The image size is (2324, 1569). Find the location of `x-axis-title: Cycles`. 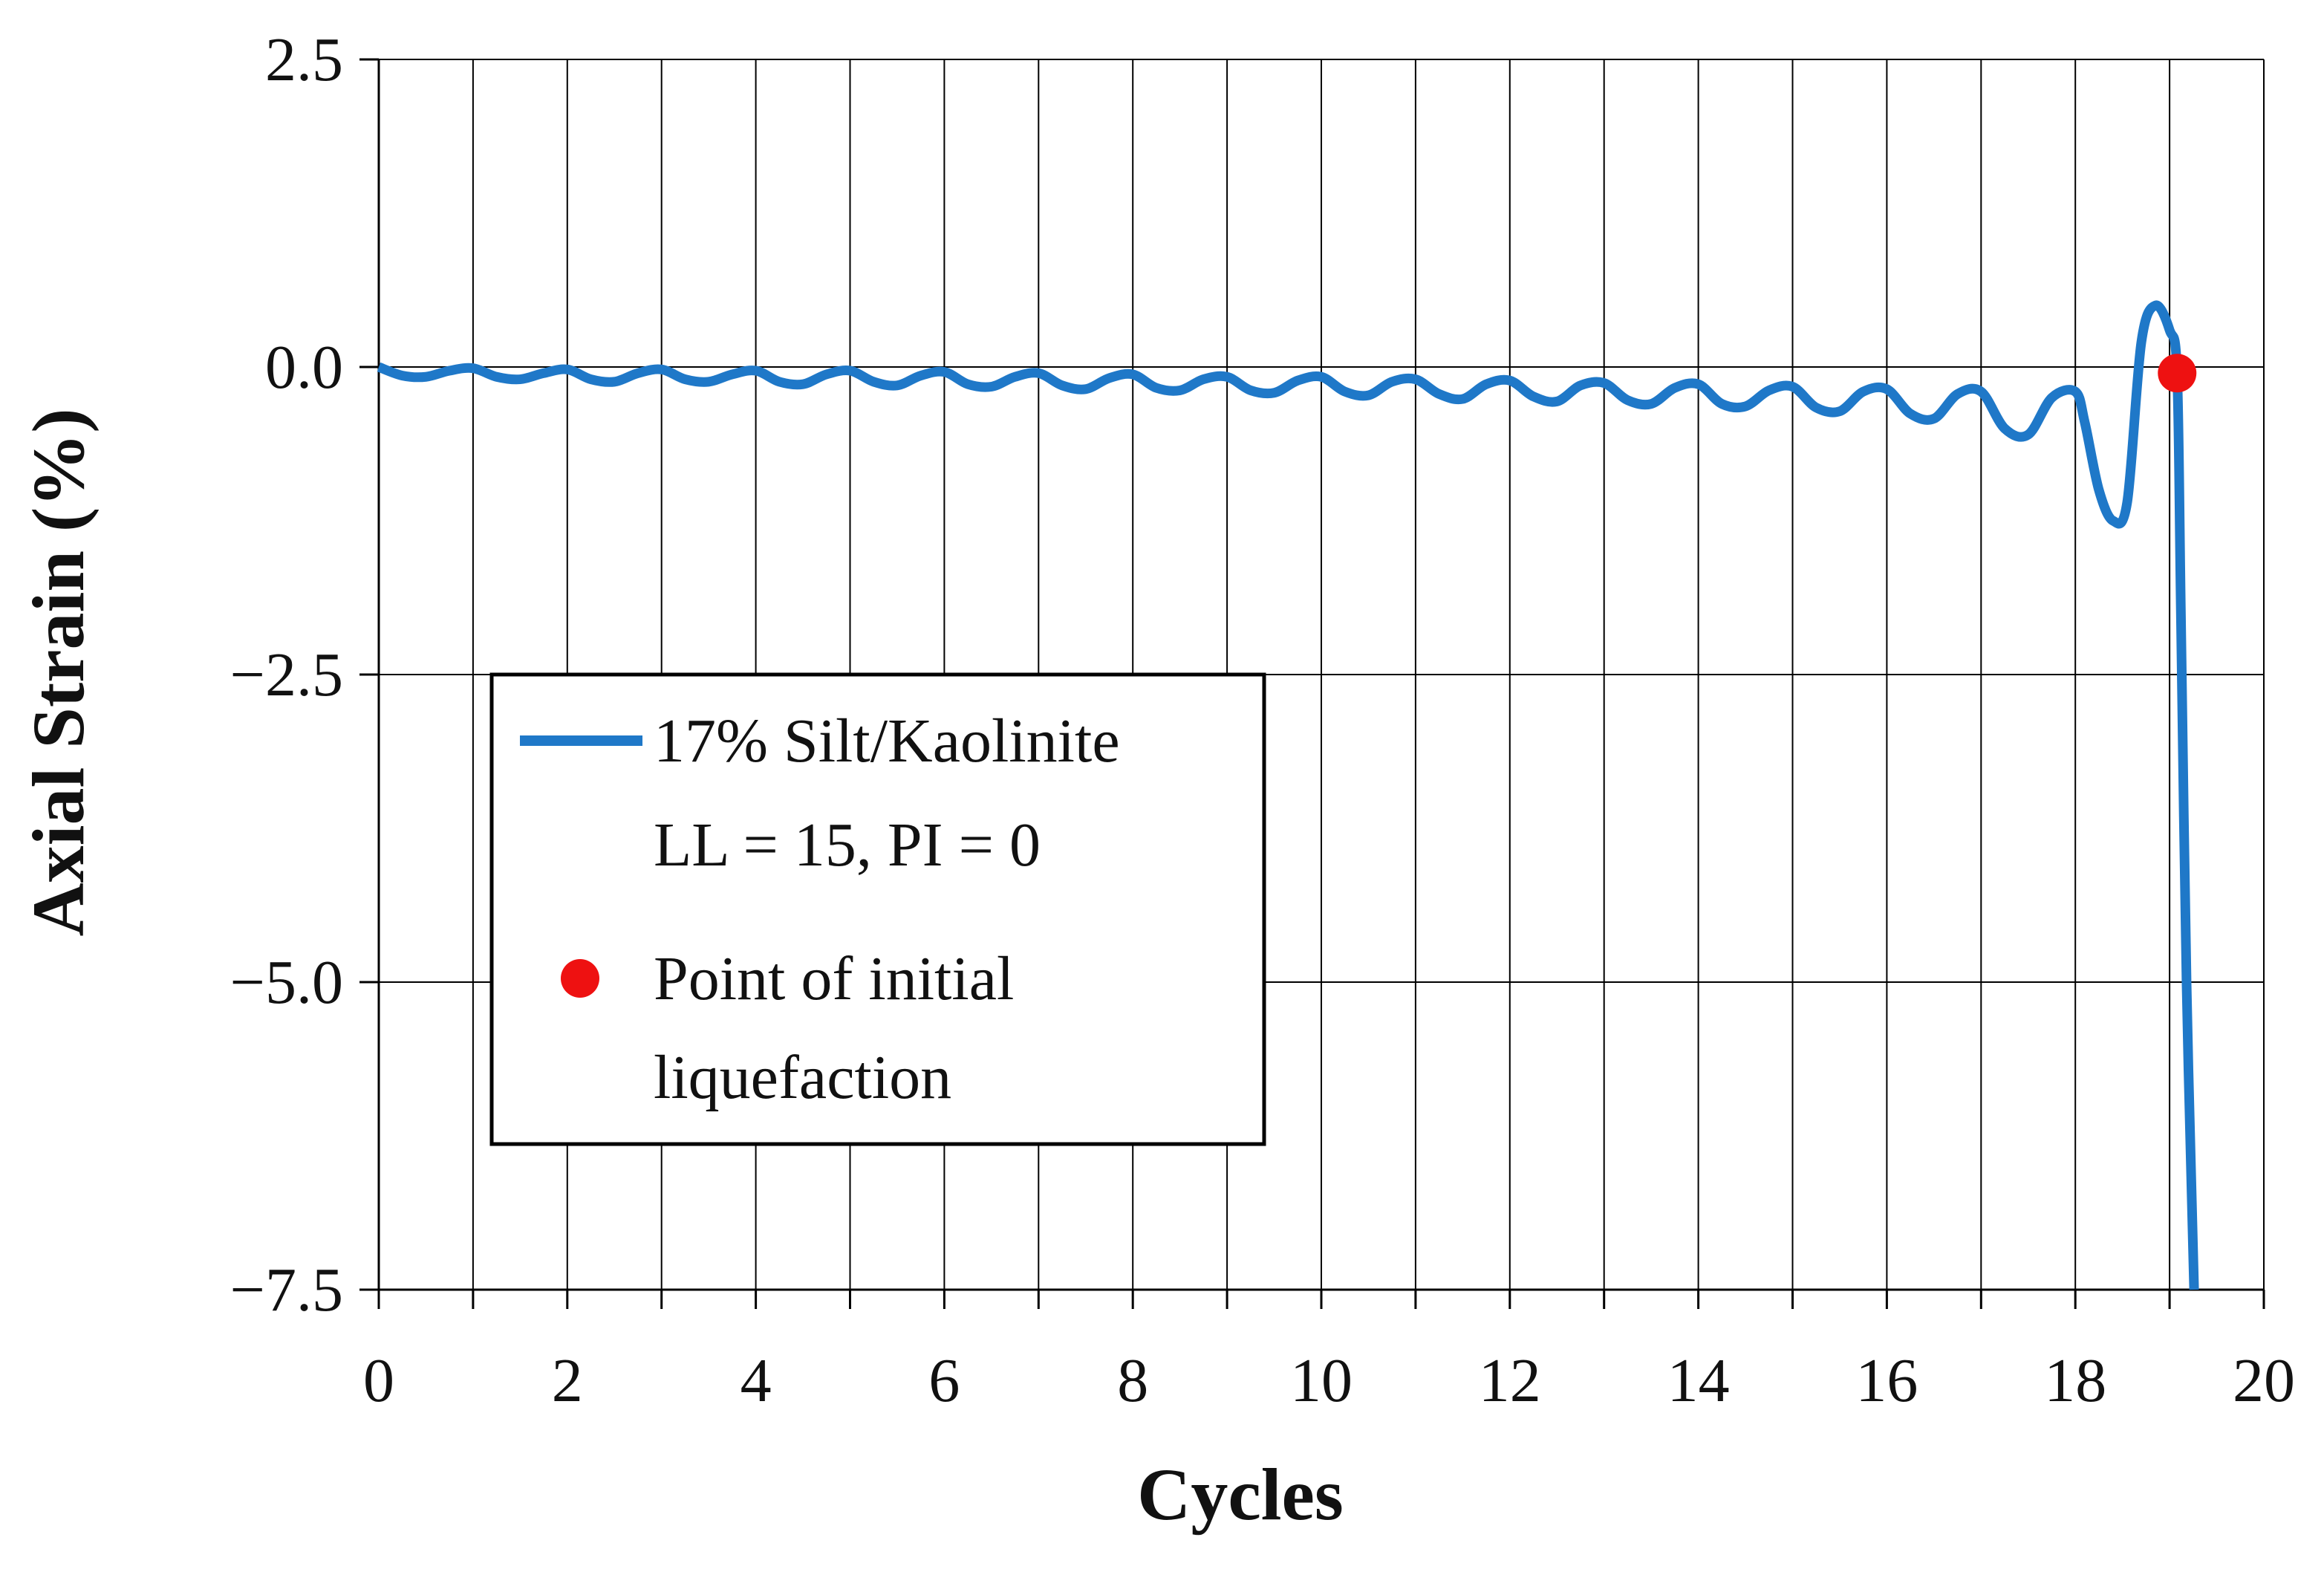

x-axis-title: Cycles is located at coordinates (1240, 1495).